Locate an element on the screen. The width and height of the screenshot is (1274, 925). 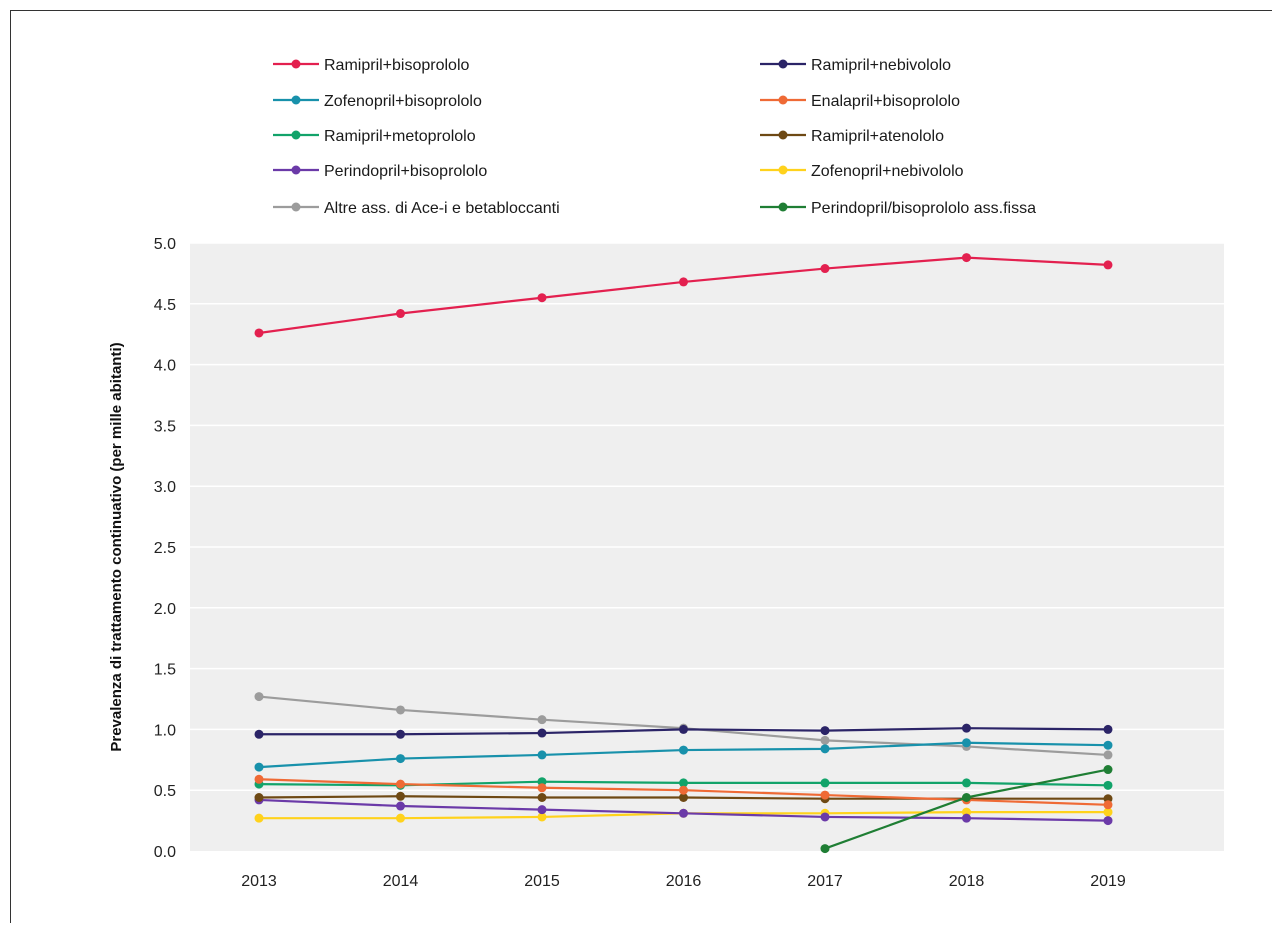
y-tick-label: 4.5 is located at coordinates (165, 305).